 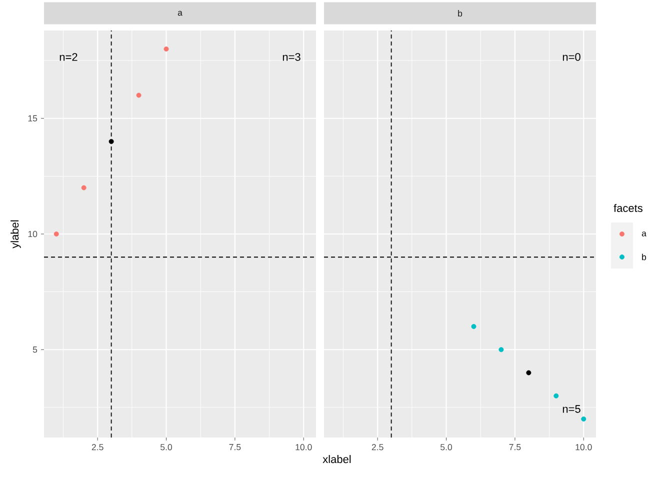 I want to click on chart-title: b, so click(x=460, y=13).